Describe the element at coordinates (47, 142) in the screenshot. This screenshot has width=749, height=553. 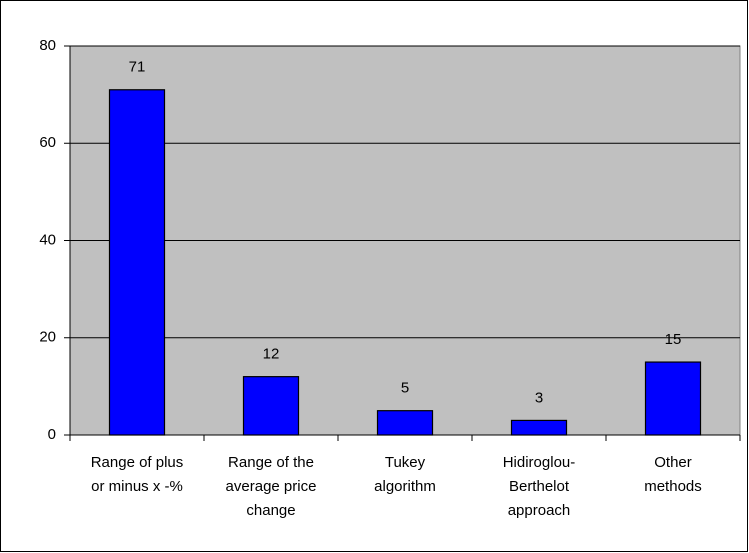
I see `y-tick-label: 60` at that location.